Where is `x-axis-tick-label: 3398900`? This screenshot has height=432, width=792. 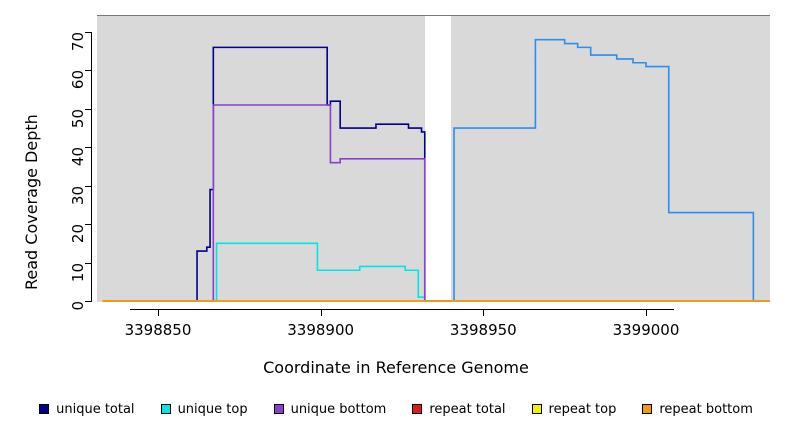
x-axis-tick-label: 3398900 is located at coordinates (321, 330).